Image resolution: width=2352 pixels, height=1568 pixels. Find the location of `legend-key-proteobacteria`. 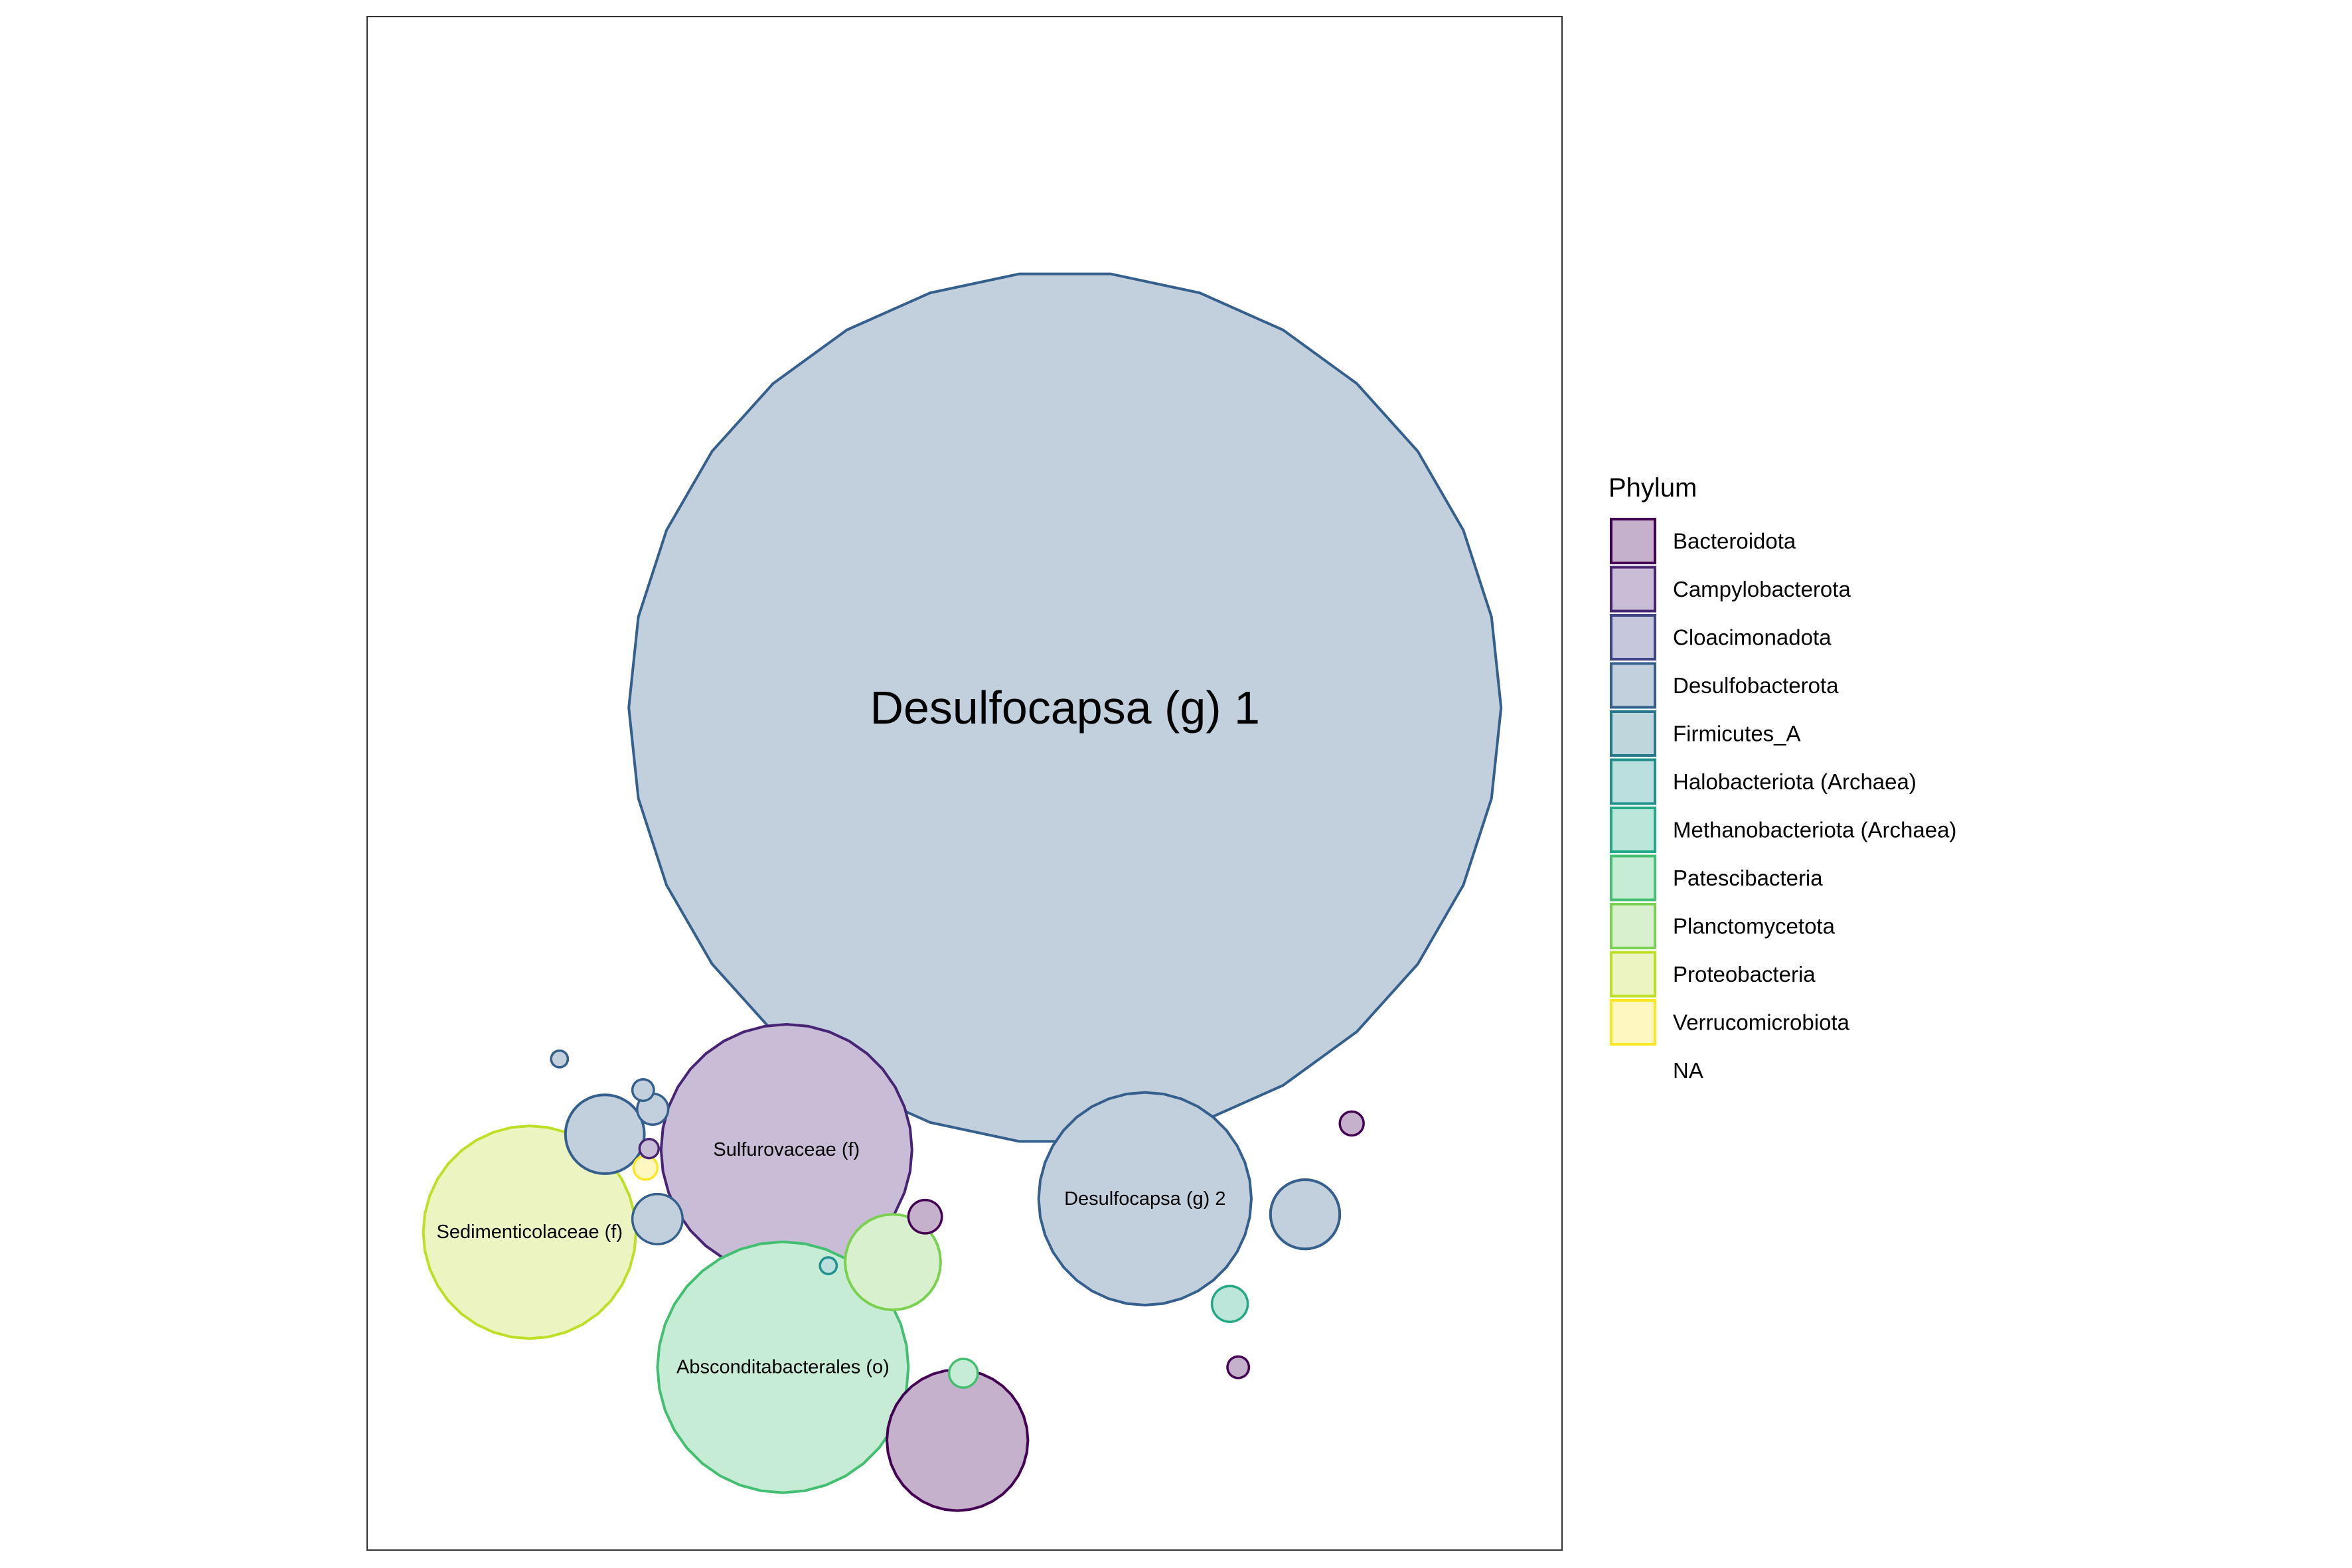

legend-key-proteobacteria is located at coordinates (1633, 975).